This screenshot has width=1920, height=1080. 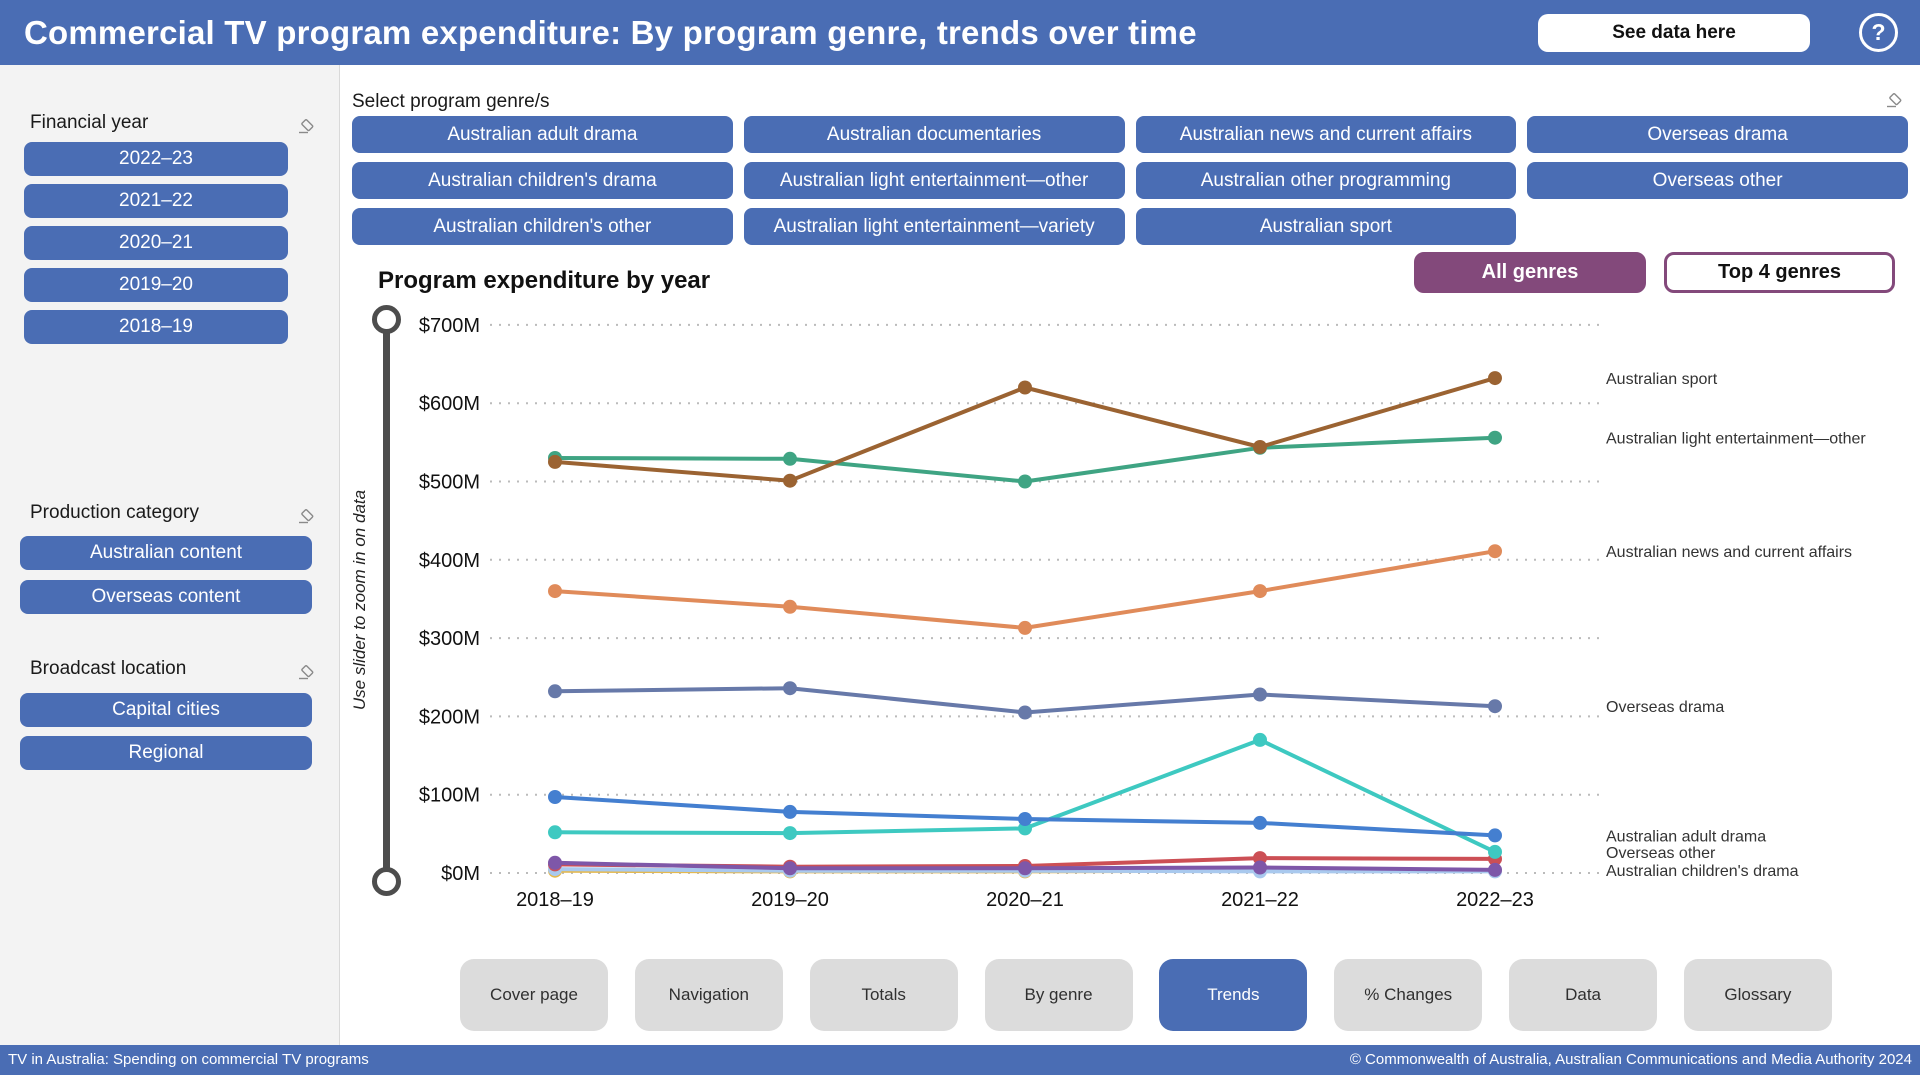 I want to click on financial-year-2021-22: 2021–22, so click(x=156, y=201).